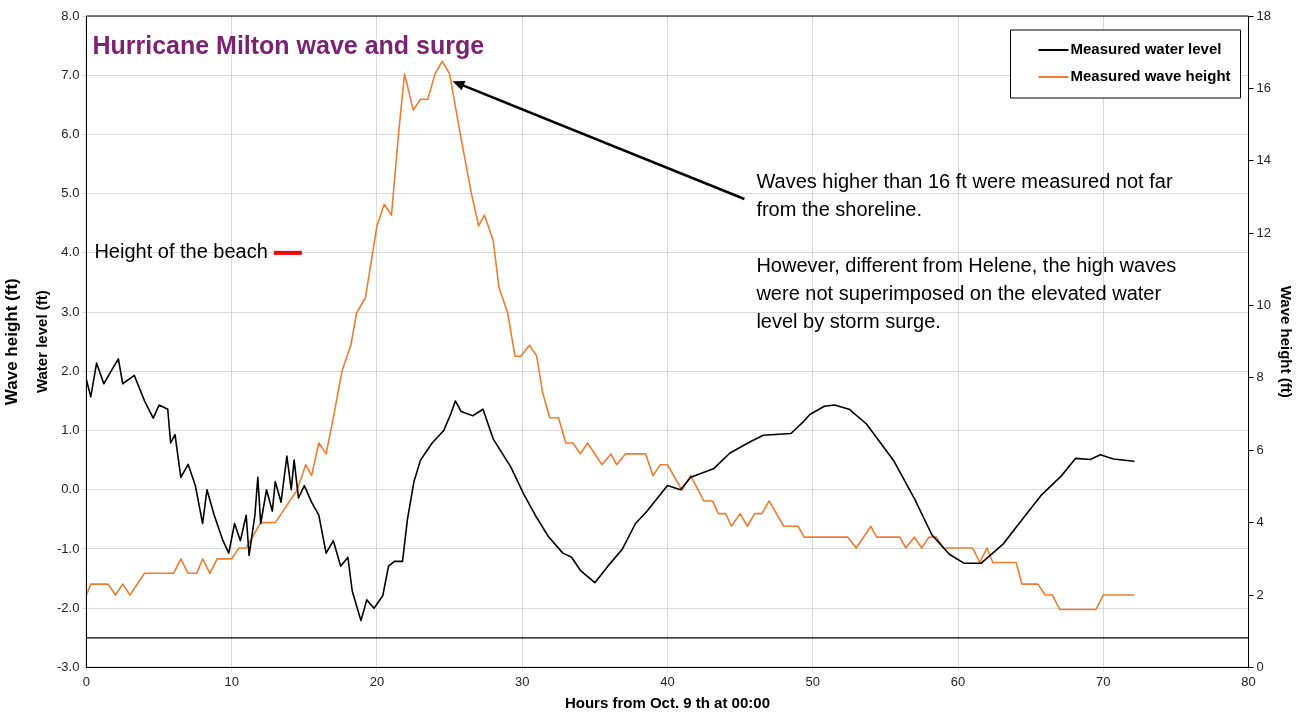 This screenshot has height=715, width=1304. Describe the element at coordinates (1146, 49) in the screenshot. I see `legend-label: Measured water level` at that location.